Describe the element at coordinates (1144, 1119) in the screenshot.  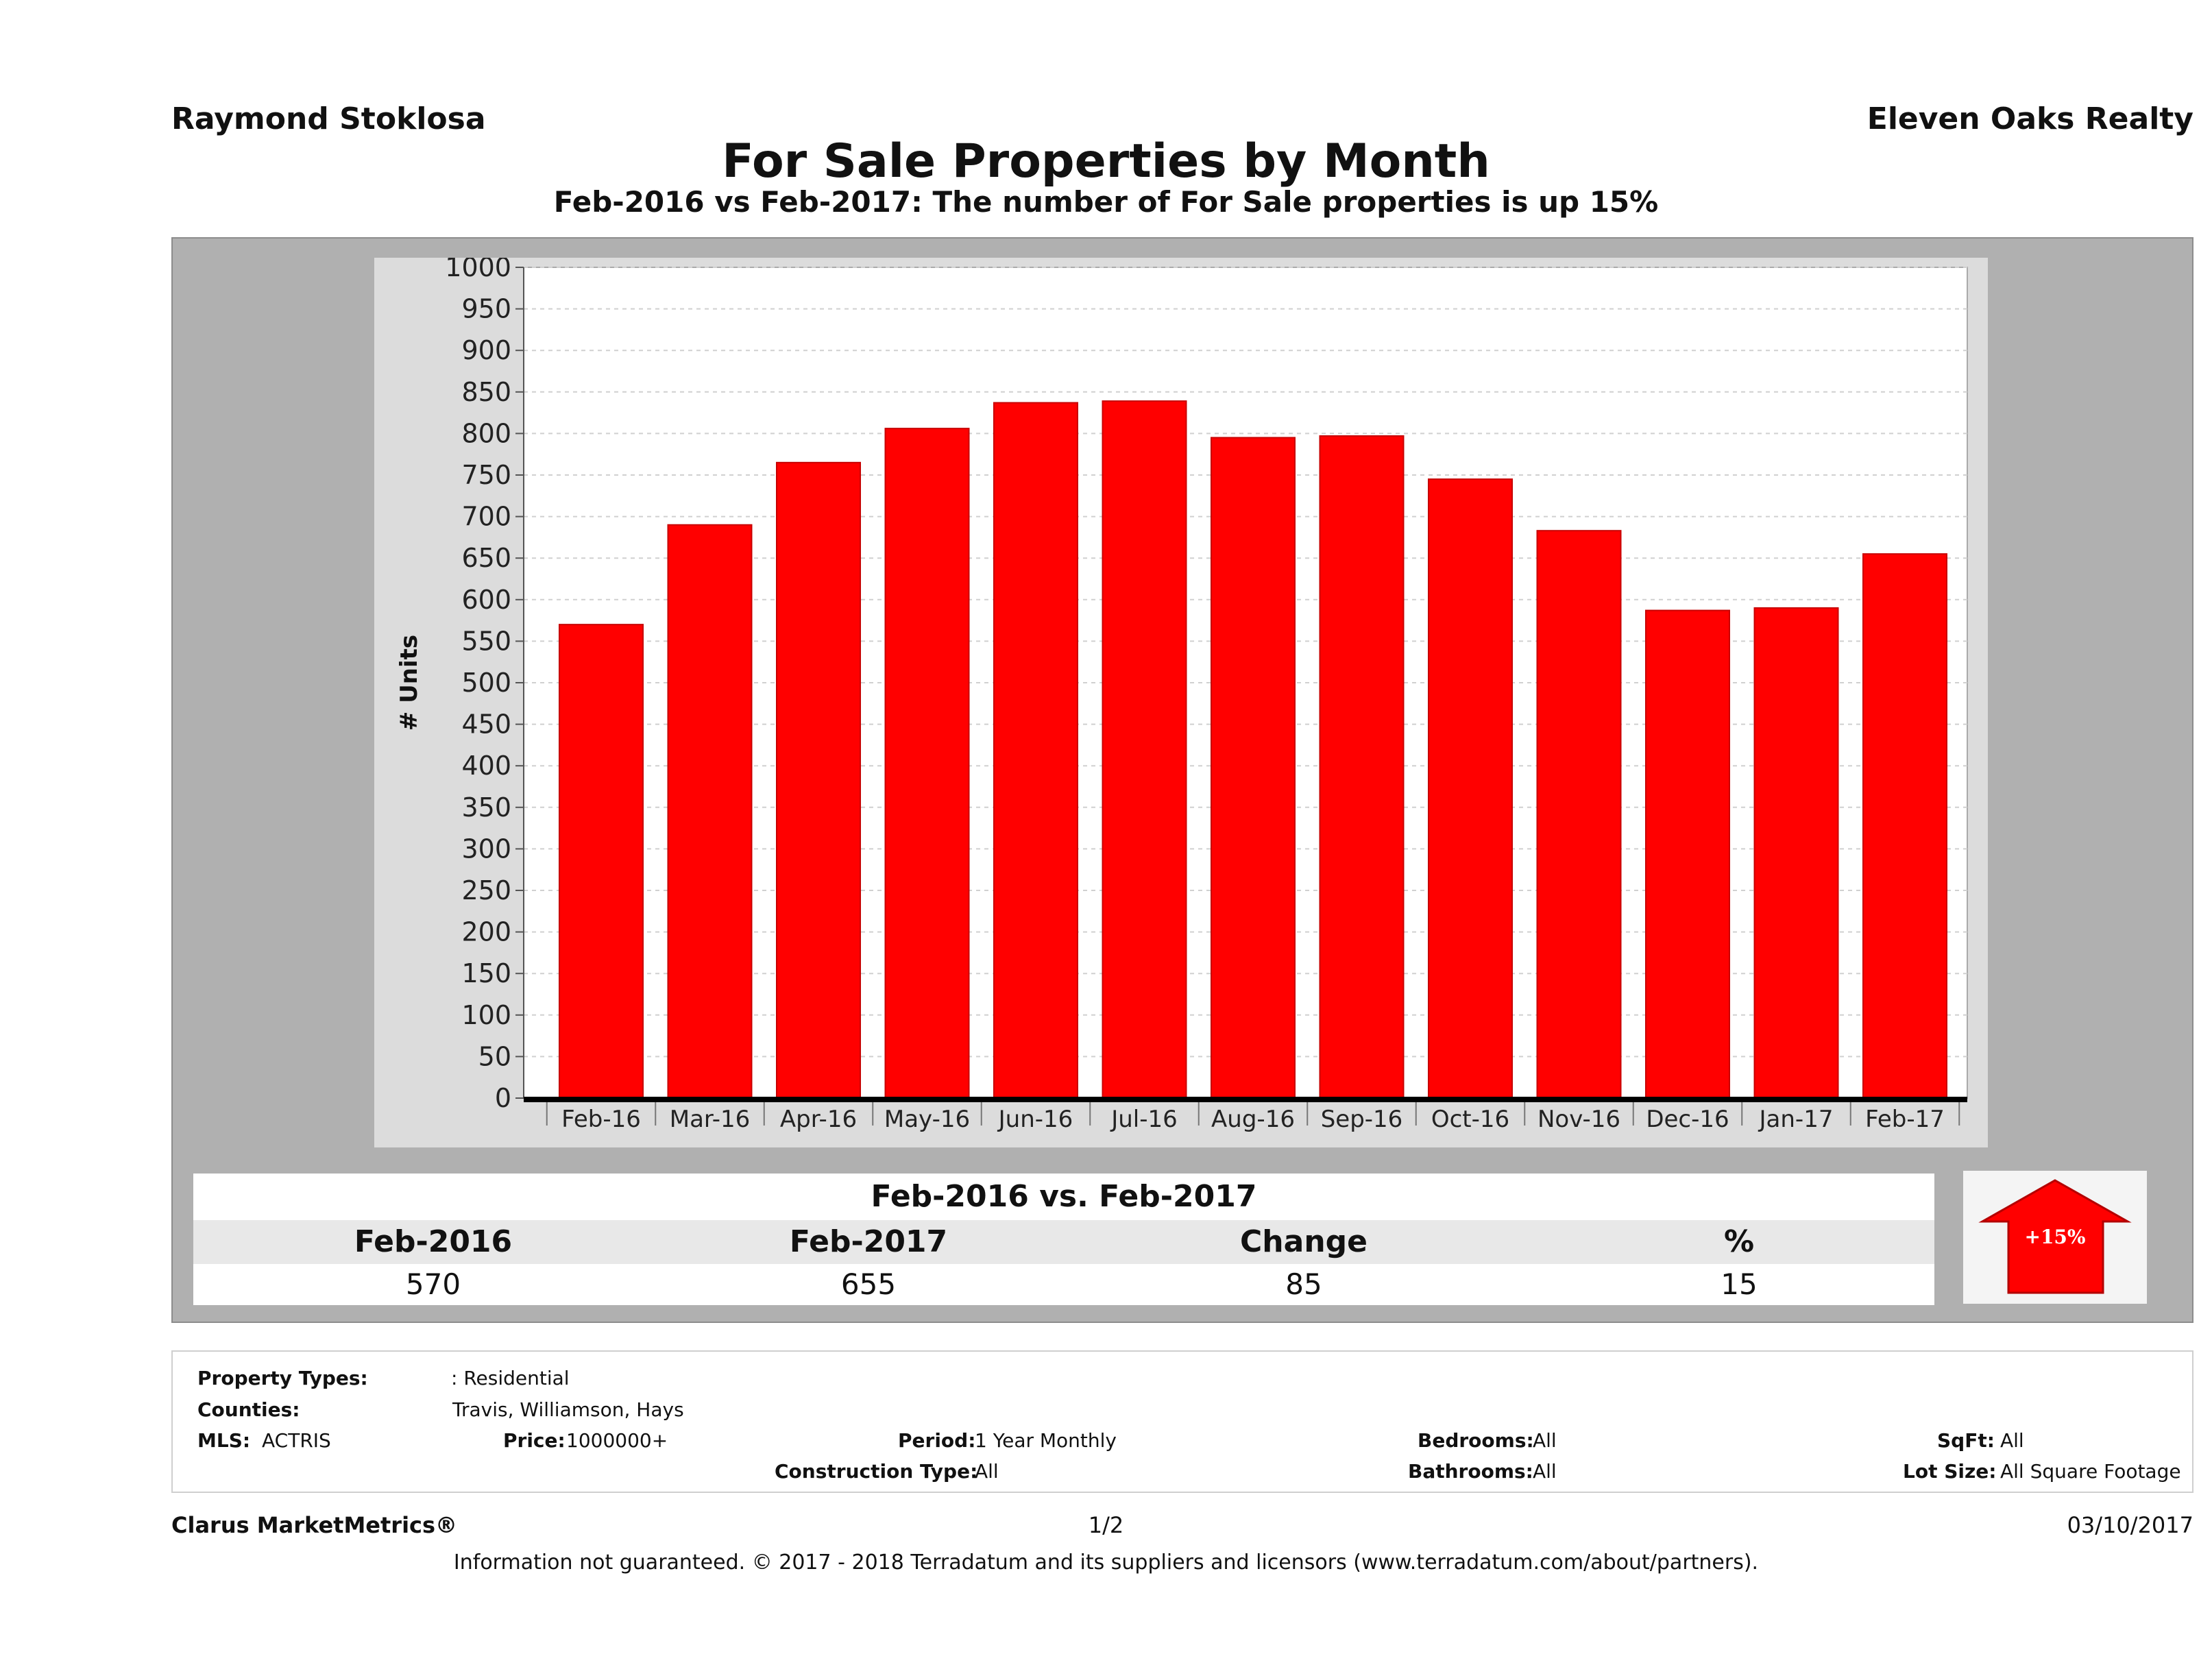
I see `x-tick-label: Jul-16` at that location.